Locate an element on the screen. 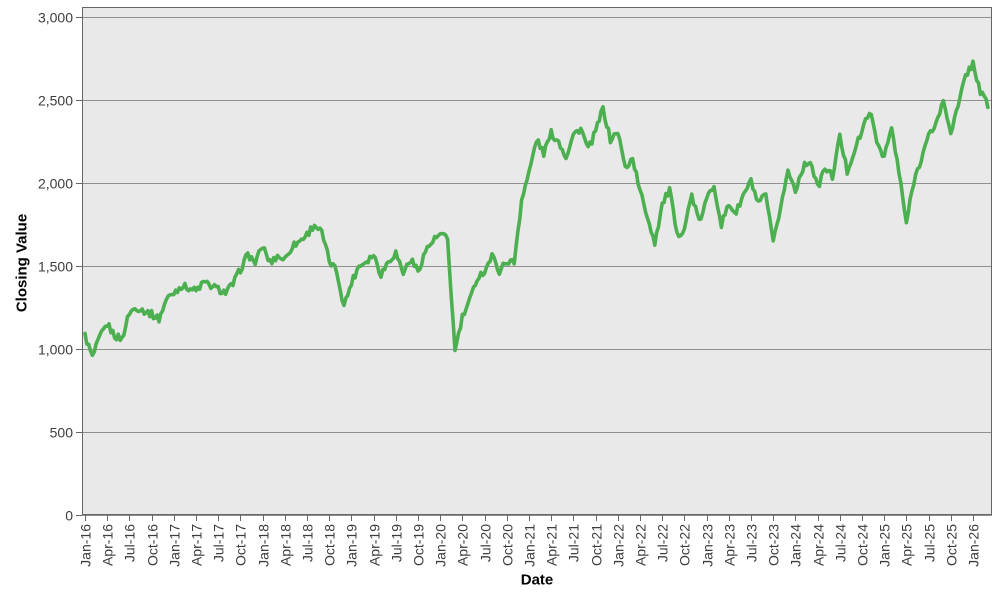 This screenshot has height=600, width=1000. svg-text: Oct-18 is located at coordinates (330, 545).